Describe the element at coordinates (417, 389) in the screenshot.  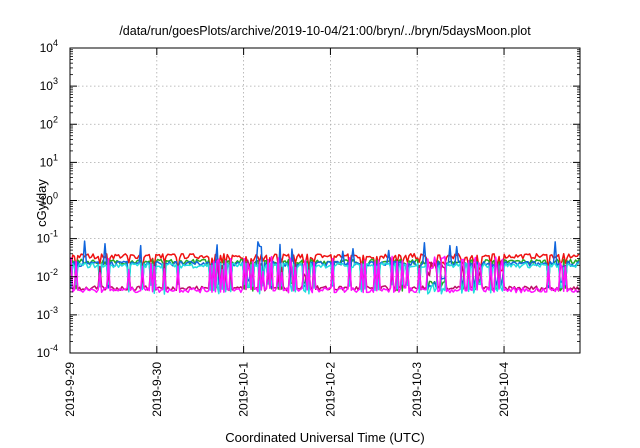
I see `x-tick-label: 2019-10-3` at that location.